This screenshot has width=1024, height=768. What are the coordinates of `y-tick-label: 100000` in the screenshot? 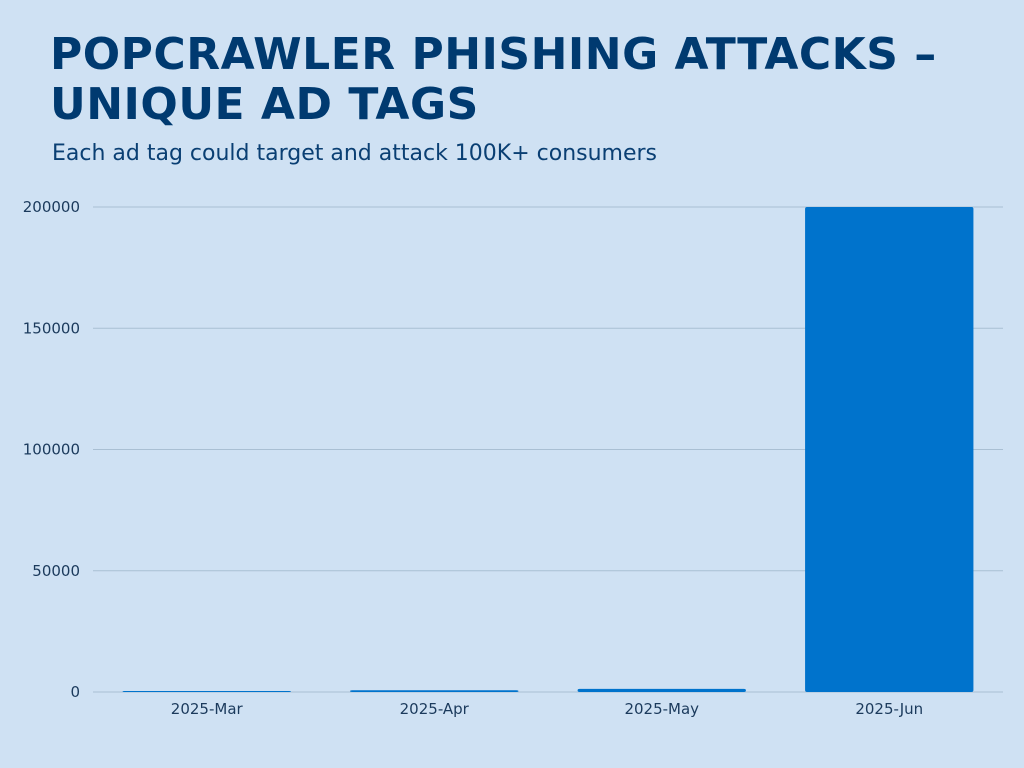 It's located at (51, 450).